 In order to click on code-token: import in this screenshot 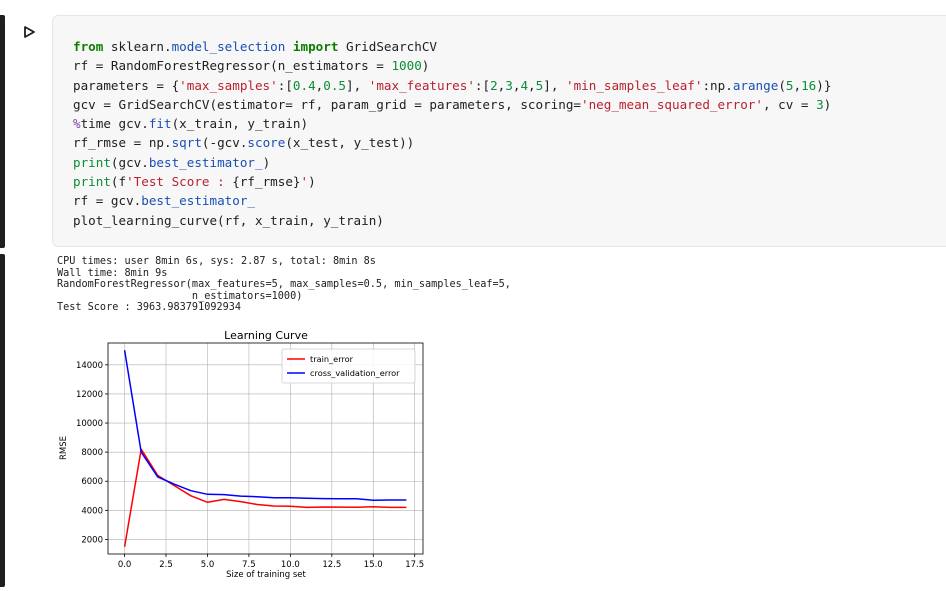, I will do `click(315, 46)`.